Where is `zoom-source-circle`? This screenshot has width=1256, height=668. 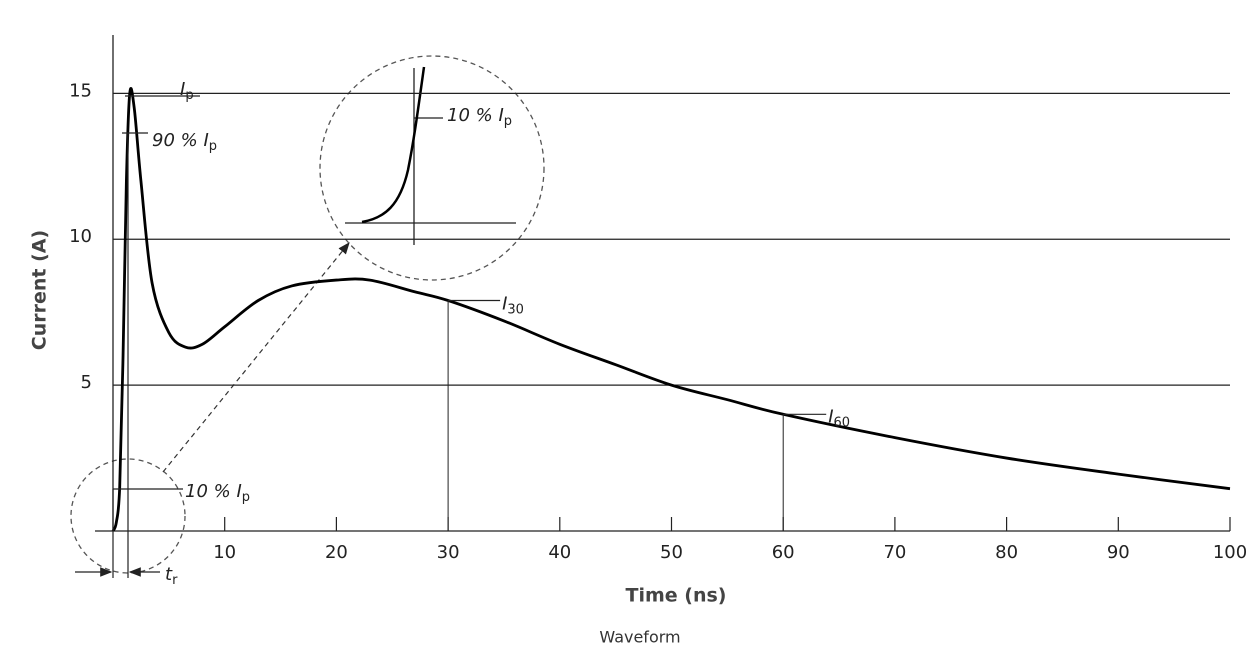
zoom-source-circle is located at coordinates (128, 516).